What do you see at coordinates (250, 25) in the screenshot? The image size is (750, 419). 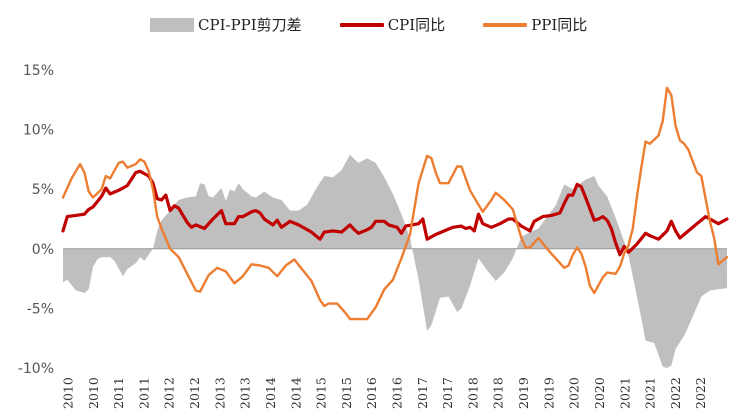 I see `legend-label-spread: CPI-PPI剪刀差` at bounding box center [250, 25].